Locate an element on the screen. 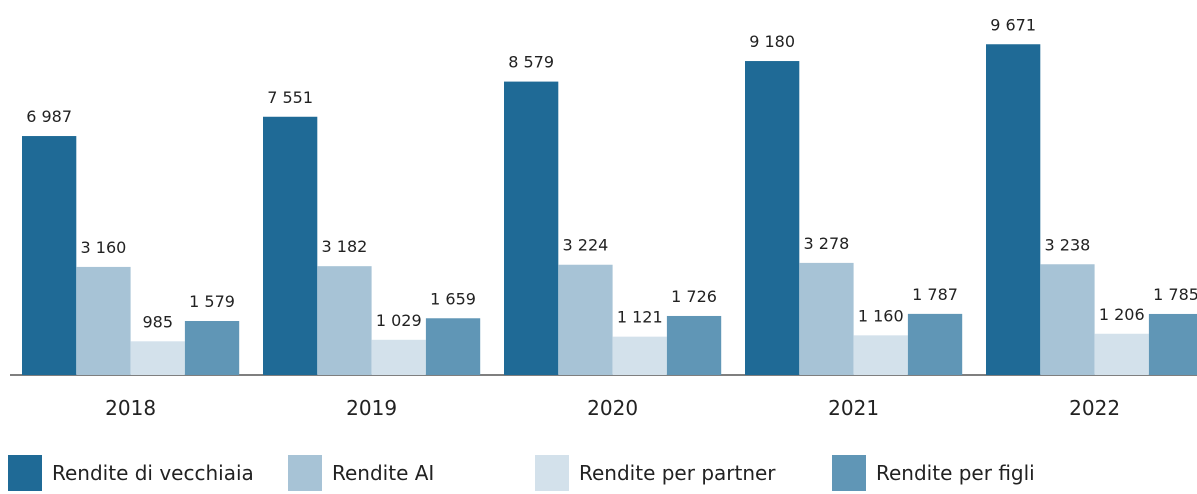 The height and width of the screenshot is (494, 1197). value-label: 7 551 is located at coordinates (290, 97).